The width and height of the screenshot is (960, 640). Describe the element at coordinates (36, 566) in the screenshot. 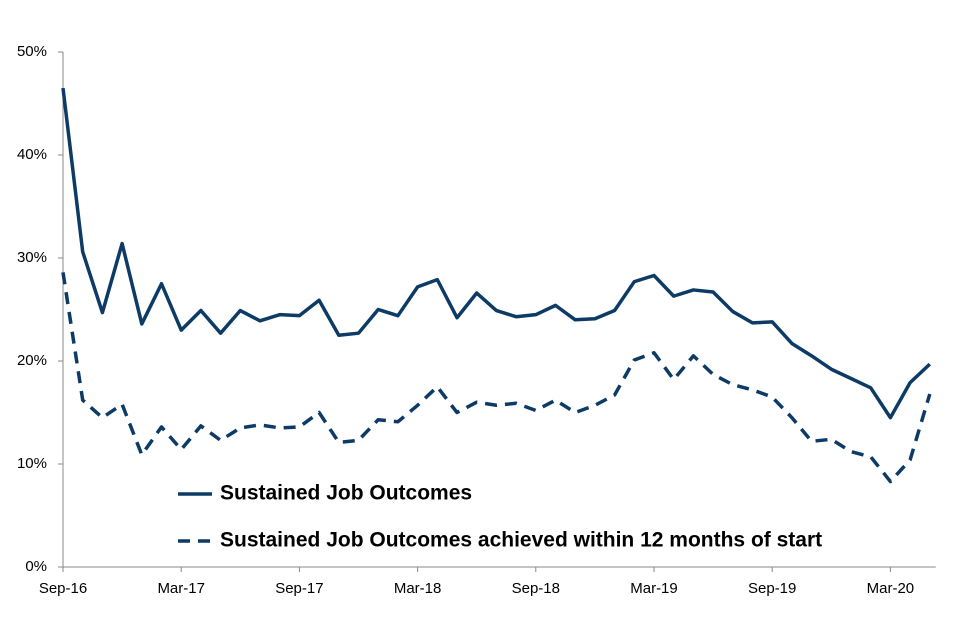

I see `y-tick-label: 0%` at that location.